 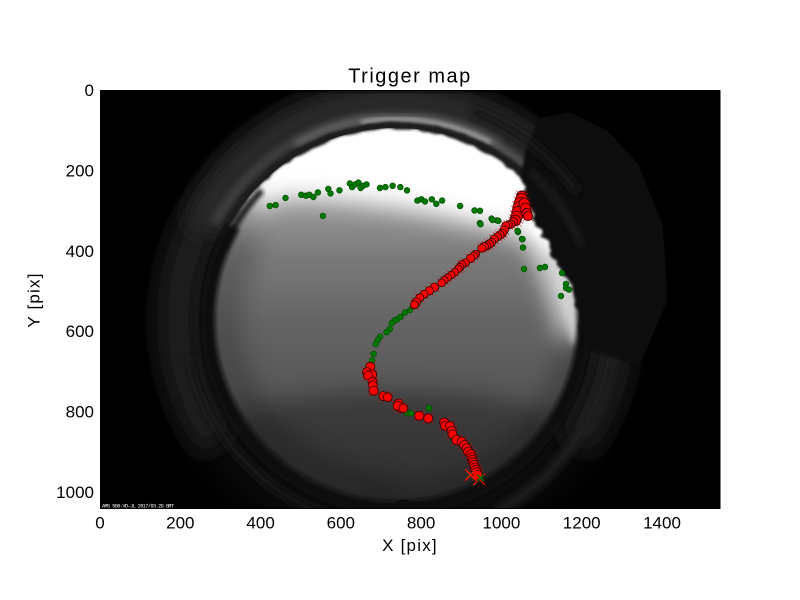 I want to click on svg-text: Trigger map, so click(x=410, y=77).